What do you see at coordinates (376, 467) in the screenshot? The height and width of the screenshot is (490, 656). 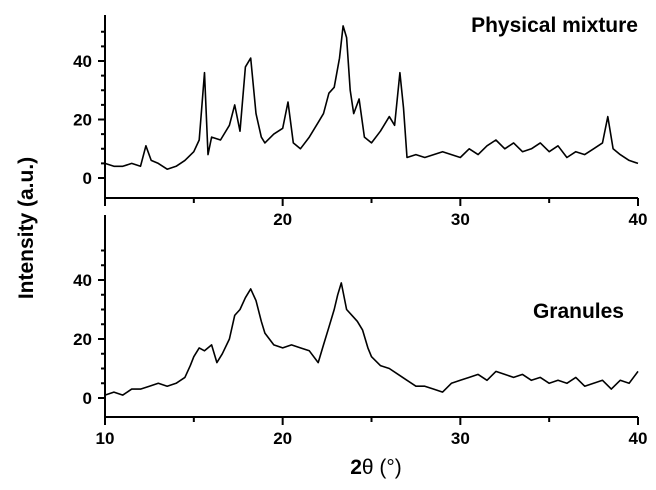 I see `x-axis-label: 2θ (°)` at bounding box center [376, 467].